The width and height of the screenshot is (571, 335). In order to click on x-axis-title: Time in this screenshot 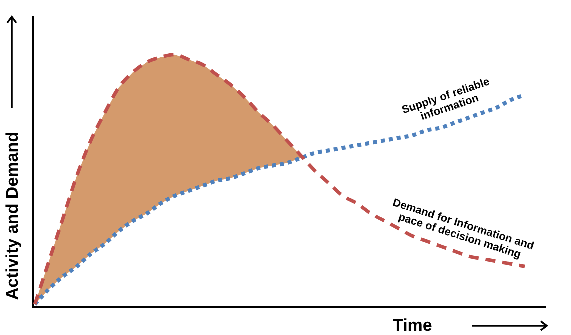, I will do `click(412, 325)`.